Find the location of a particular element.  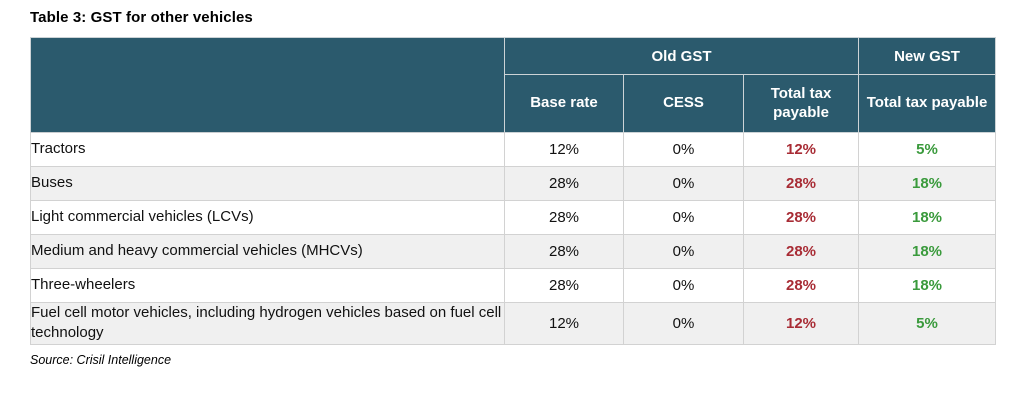

row-label-cell: Tractors is located at coordinates (267, 149).